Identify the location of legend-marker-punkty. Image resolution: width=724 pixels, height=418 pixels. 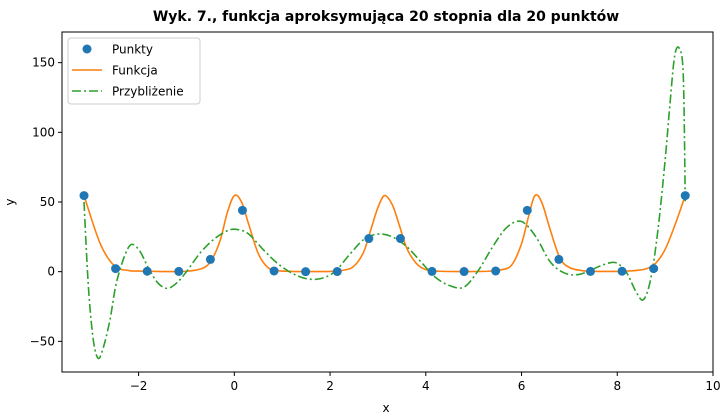
(87, 49).